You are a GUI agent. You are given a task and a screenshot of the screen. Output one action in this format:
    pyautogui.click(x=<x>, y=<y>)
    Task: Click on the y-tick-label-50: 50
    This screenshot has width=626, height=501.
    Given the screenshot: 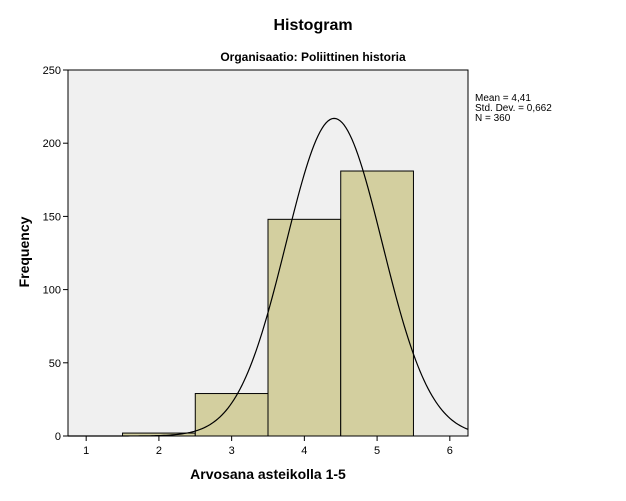 What is the action you would take?
    pyautogui.click(x=55, y=364)
    